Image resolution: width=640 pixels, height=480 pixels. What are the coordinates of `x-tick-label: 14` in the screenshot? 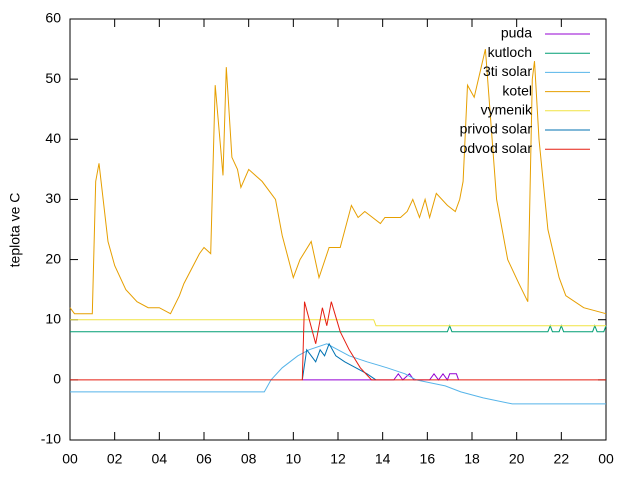 It's located at (383, 459).